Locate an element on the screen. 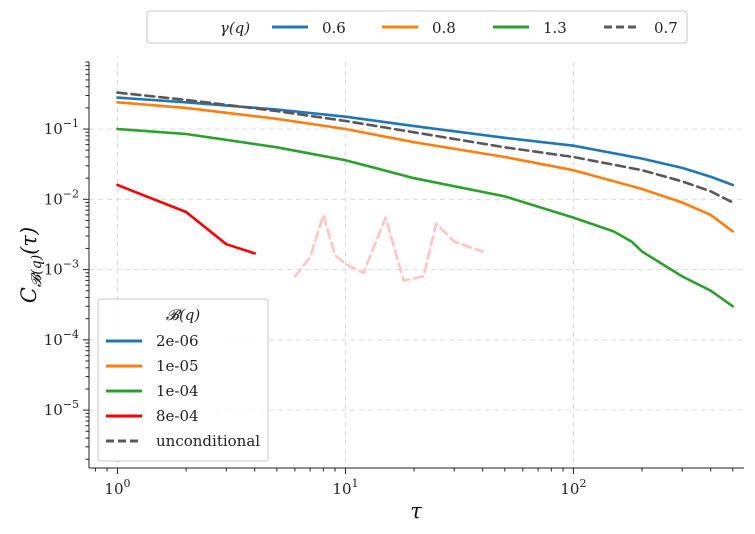  legend-gamma-label: 1.3 is located at coordinates (555, 28).